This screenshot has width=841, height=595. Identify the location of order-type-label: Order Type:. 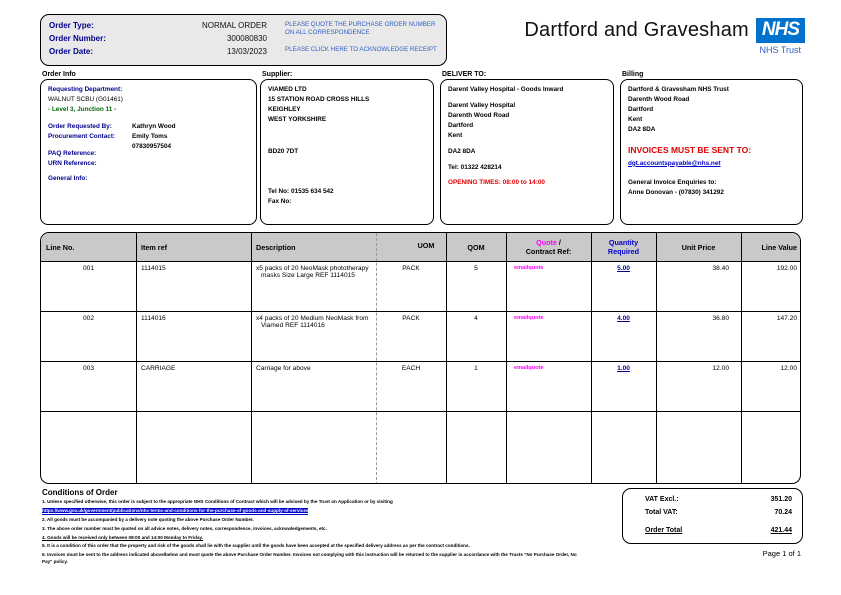
(71, 25).